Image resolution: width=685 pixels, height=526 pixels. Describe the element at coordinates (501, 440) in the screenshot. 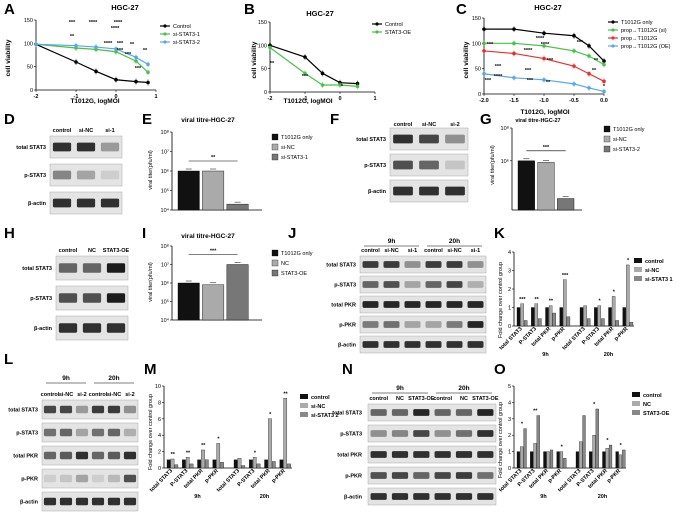

I see `chart-o-ylabel: Fold change over control group` at that location.